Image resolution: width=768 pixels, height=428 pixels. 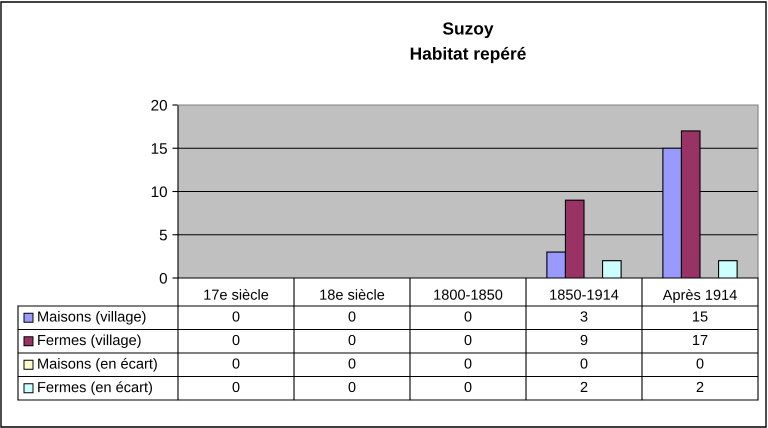 What do you see at coordinates (468, 55) in the screenshot?
I see `chart-subtitle: Habitat repéré` at bounding box center [468, 55].